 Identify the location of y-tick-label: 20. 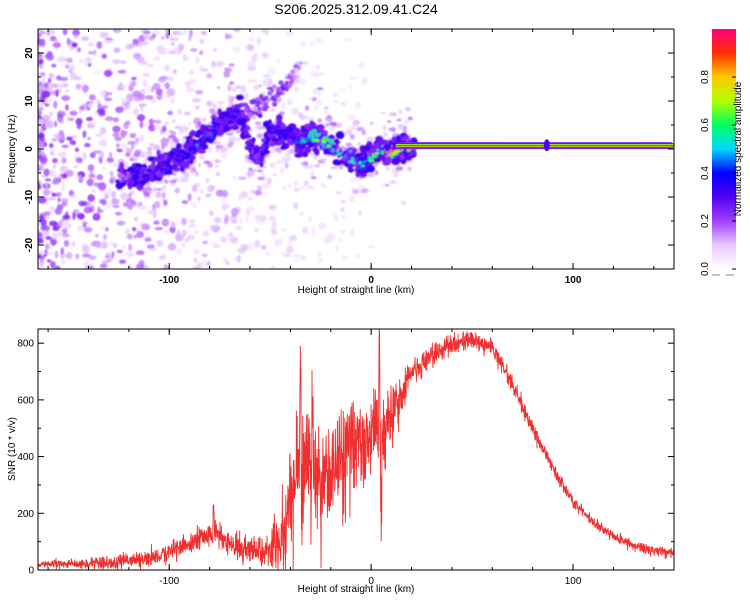
(29, 53).